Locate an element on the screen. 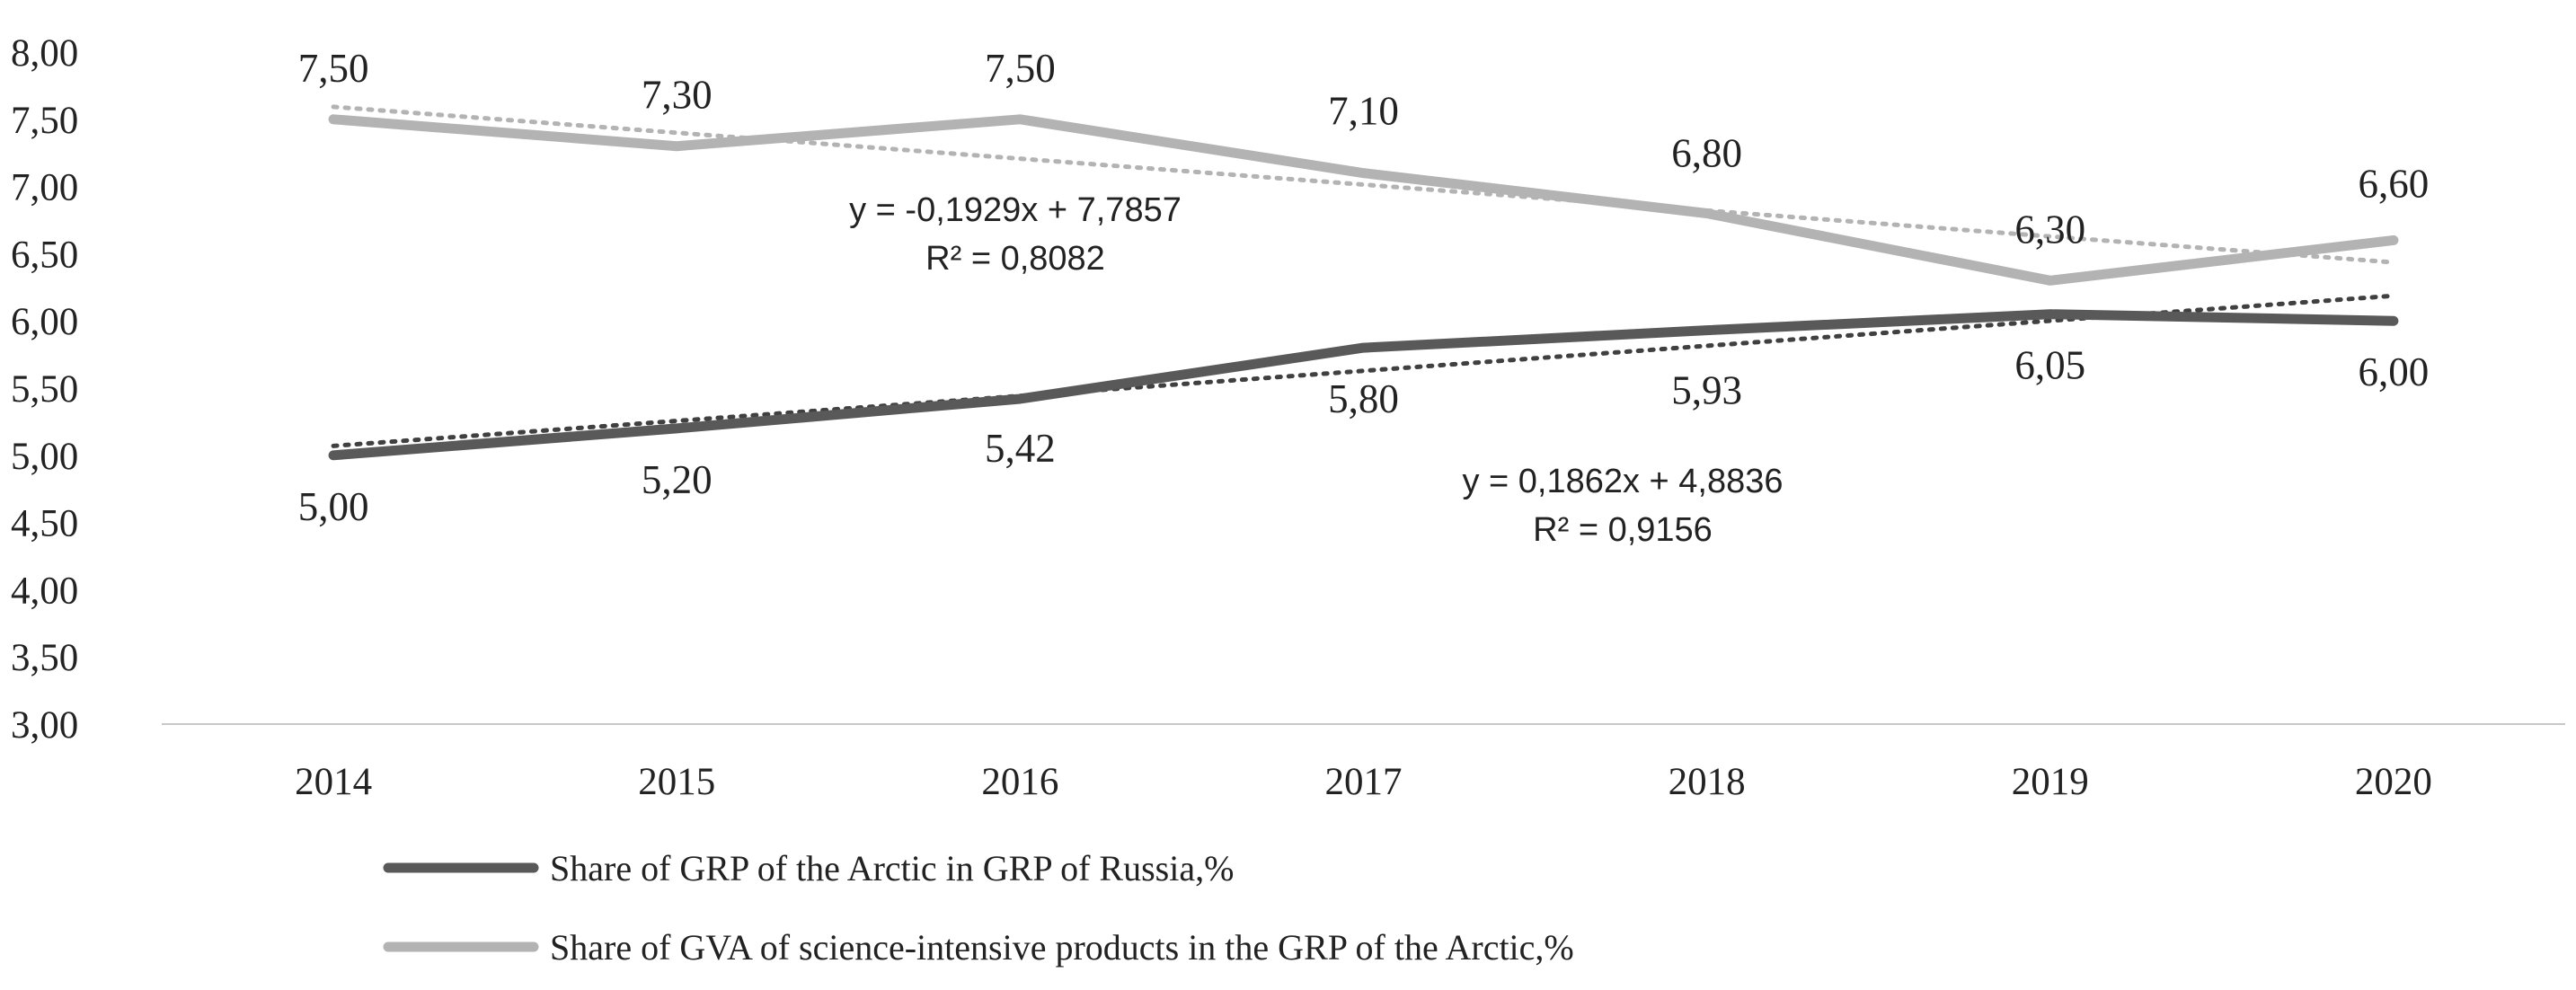 The width and height of the screenshot is (2576, 990). x-tick-label: 2015 is located at coordinates (676, 782).